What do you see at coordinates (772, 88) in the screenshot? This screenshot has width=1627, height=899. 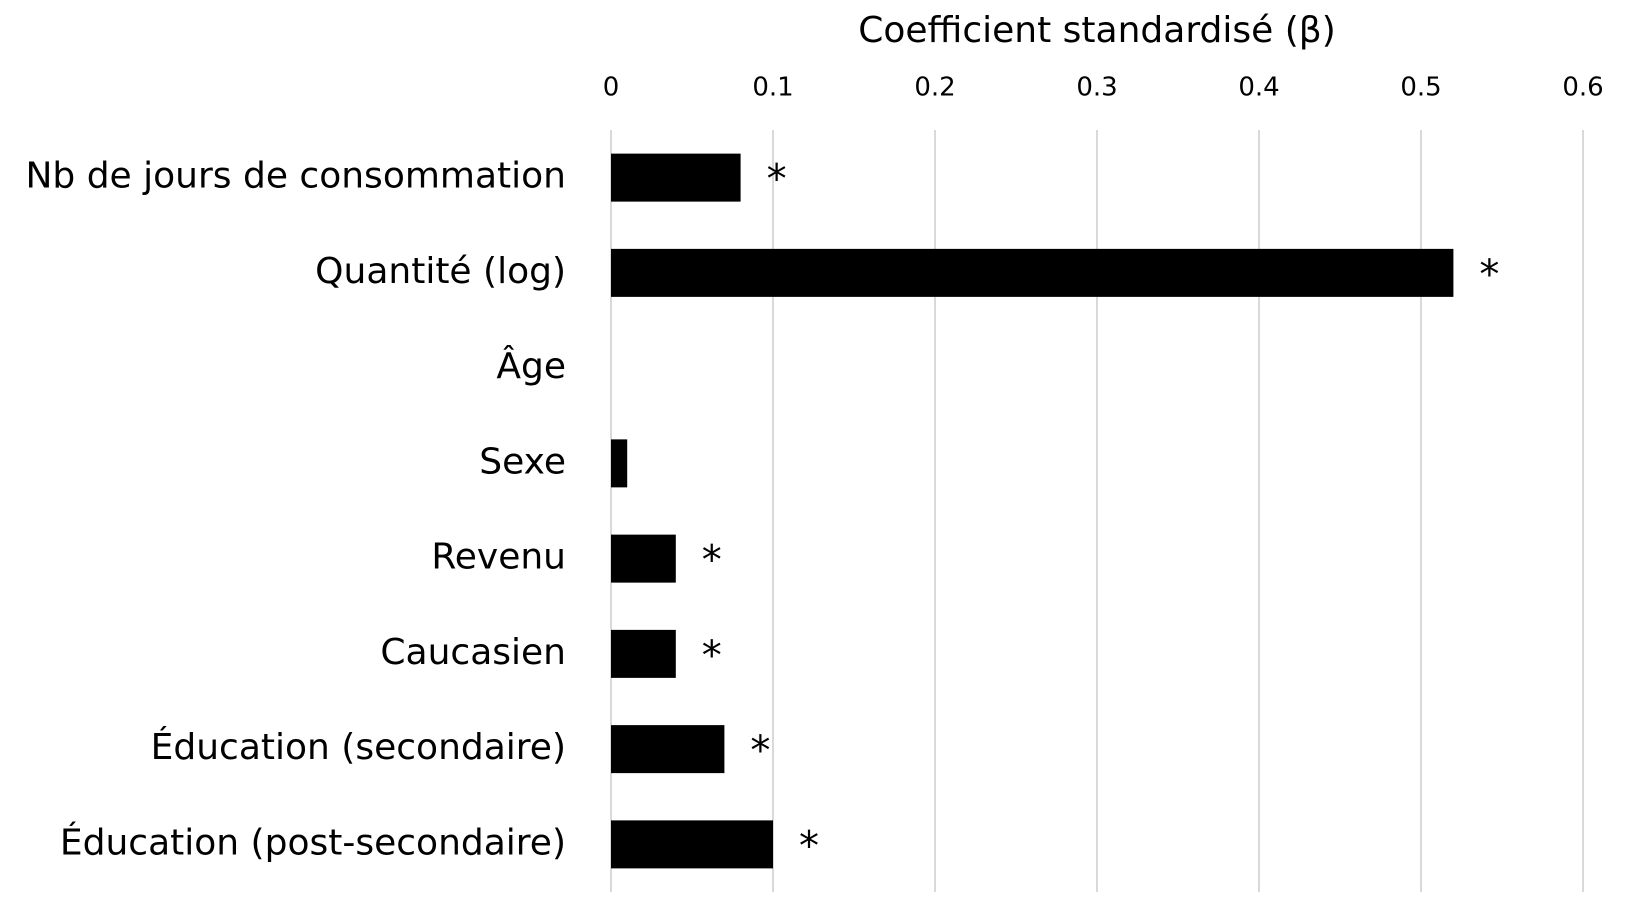 I see `x-tick-label: 0.1` at bounding box center [772, 88].